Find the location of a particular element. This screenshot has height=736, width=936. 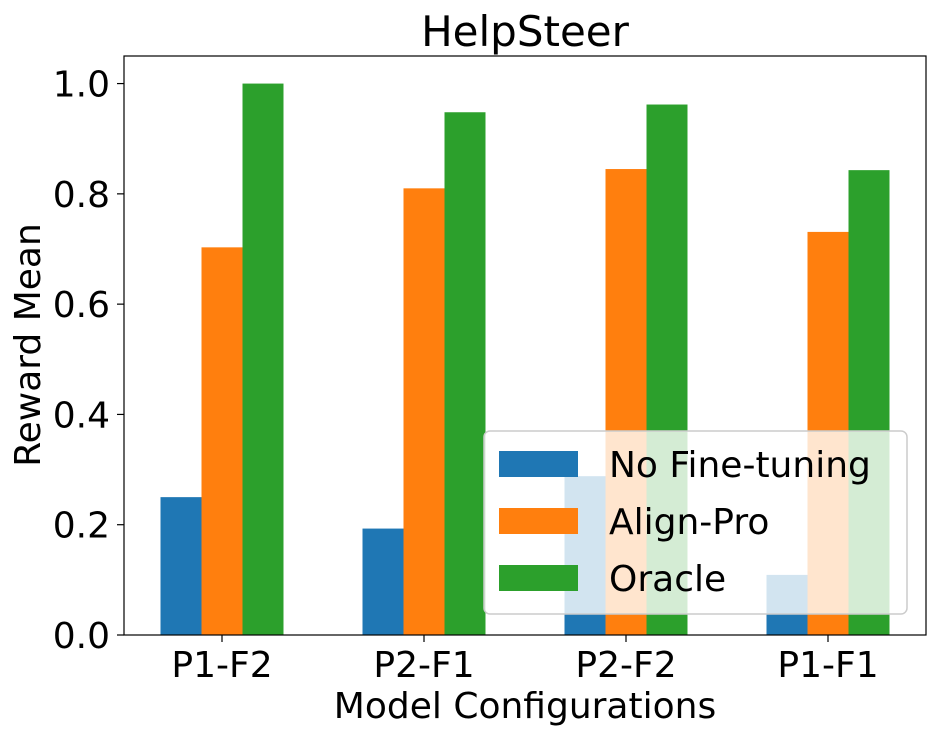

y-axis-label: Reward Mean is located at coordinates (28, 345).